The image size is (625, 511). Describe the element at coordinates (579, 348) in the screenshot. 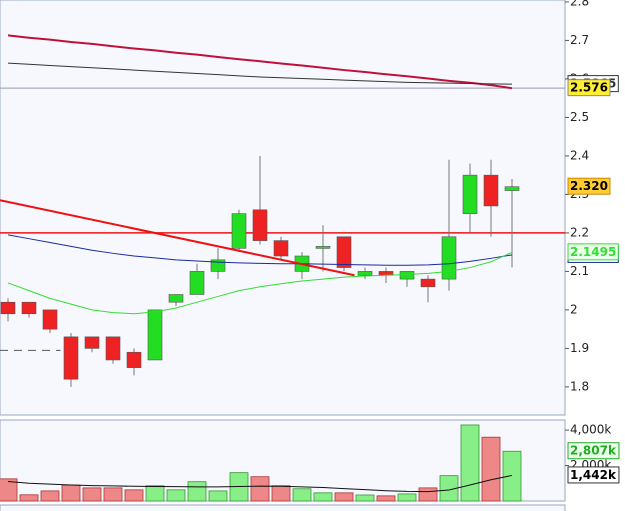

I see `y-tick-label: 1.9` at that location.